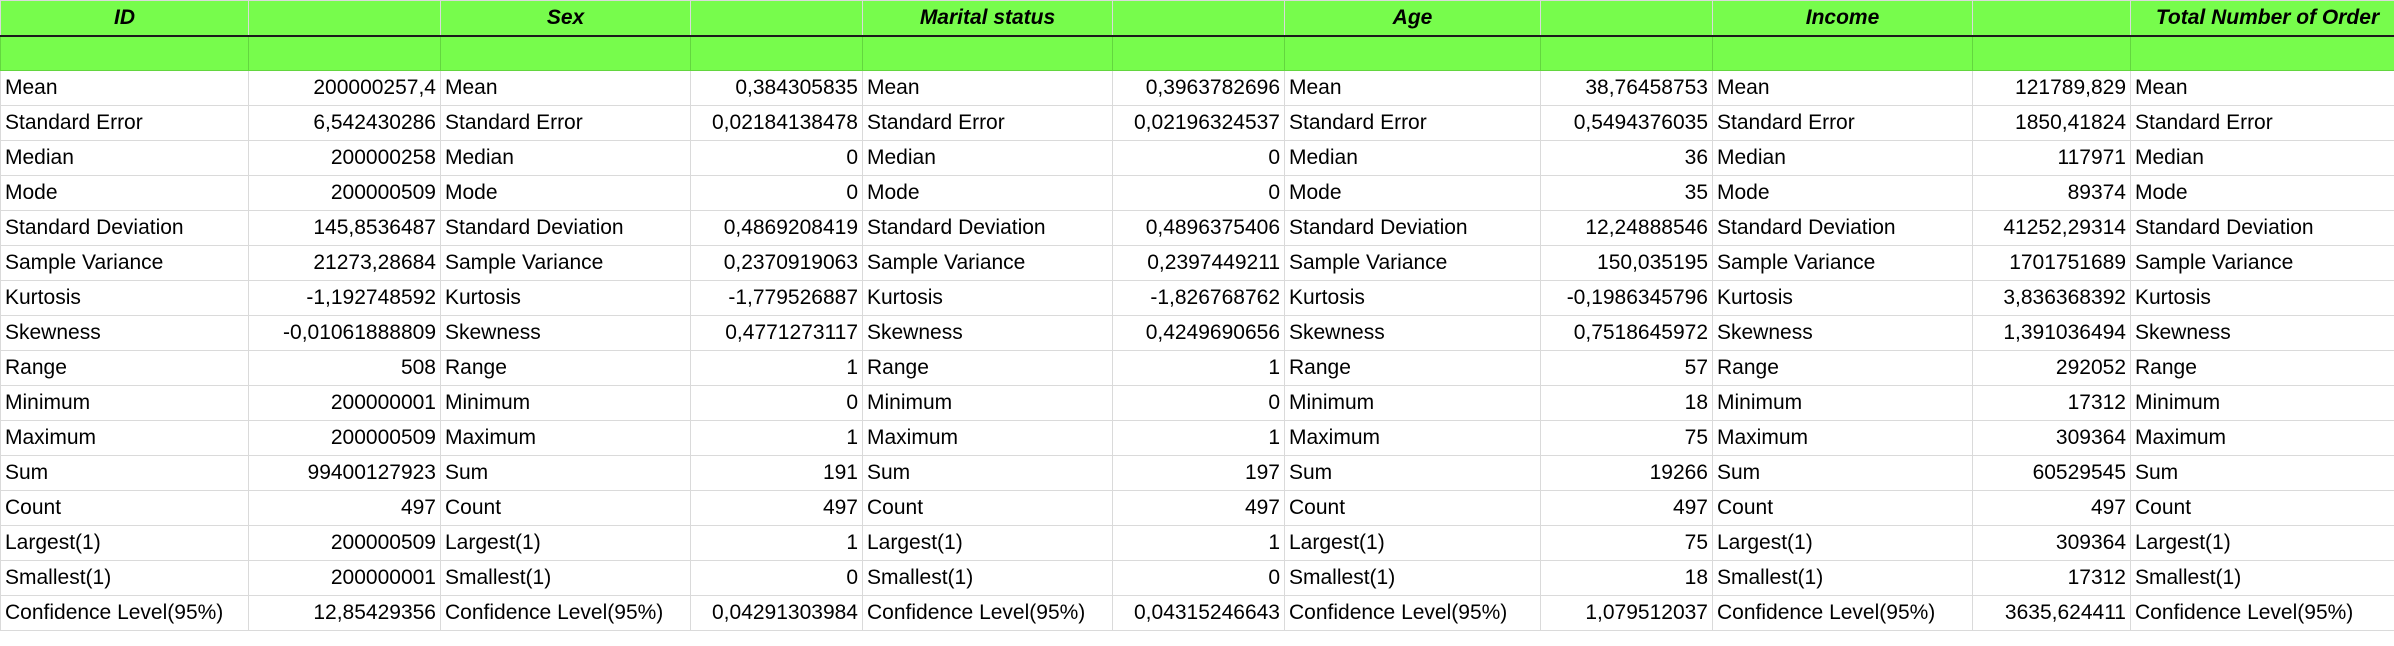  I want to click on stat-value-cell: 36, so click(1626, 158).